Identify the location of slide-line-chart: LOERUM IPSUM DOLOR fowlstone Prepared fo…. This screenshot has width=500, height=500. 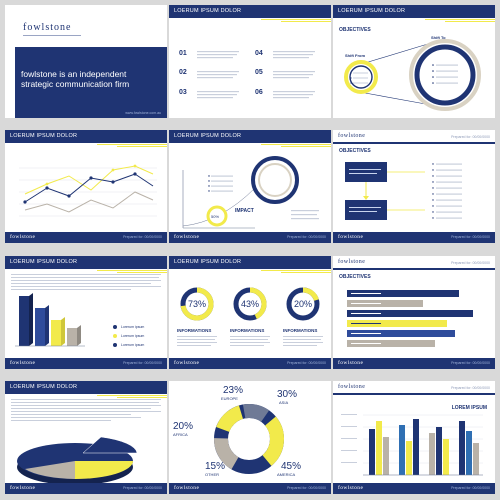
(86, 186).